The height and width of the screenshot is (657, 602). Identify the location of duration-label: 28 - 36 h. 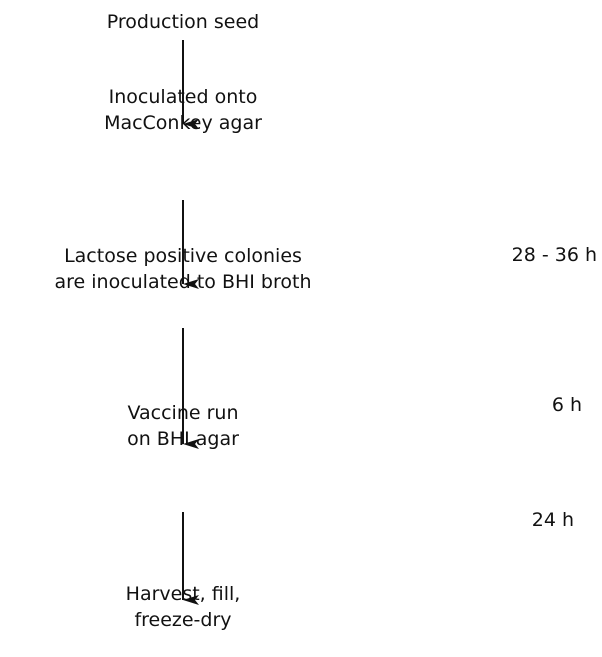
(554, 255).